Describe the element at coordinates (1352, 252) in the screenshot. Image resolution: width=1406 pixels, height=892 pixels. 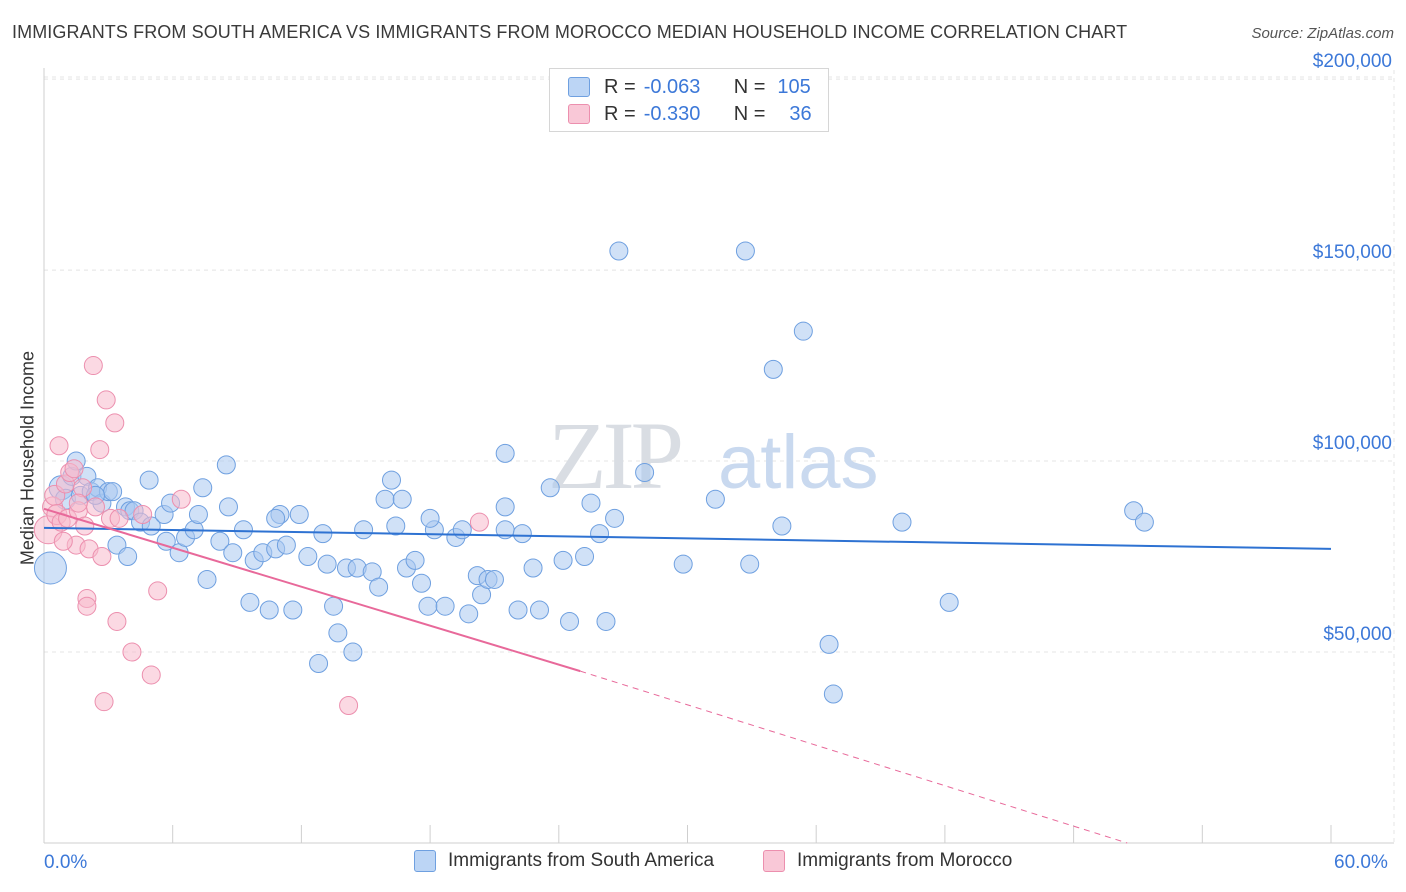
I see `y-tick-label: $150,000` at that location.